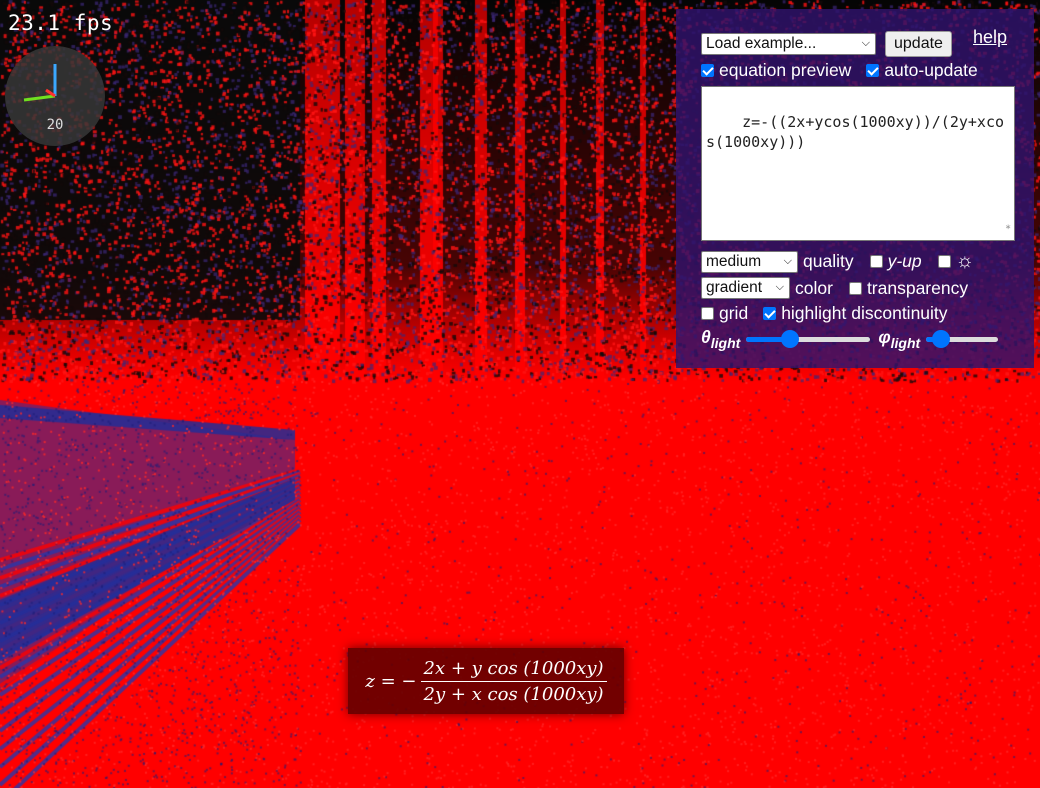 The image size is (1040, 788). Describe the element at coordinates (917, 287) in the screenshot. I see `transparency-label: transparency` at that location.